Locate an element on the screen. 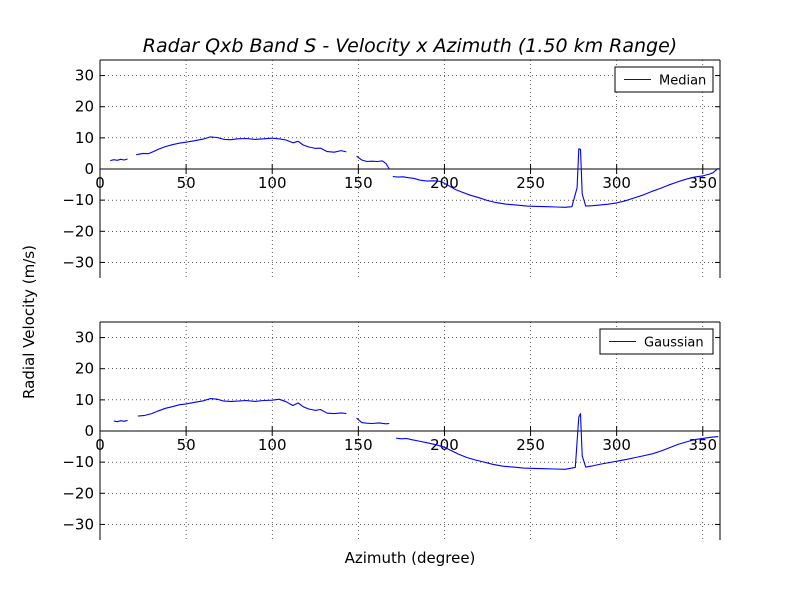 This screenshot has height=600, width=800. legend: Gaussian is located at coordinates (656, 341).